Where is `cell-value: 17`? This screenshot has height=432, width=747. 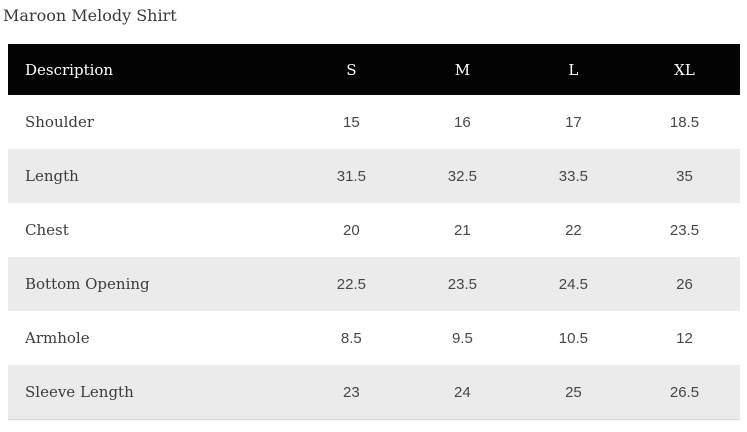 cell-value: 17 is located at coordinates (573, 122).